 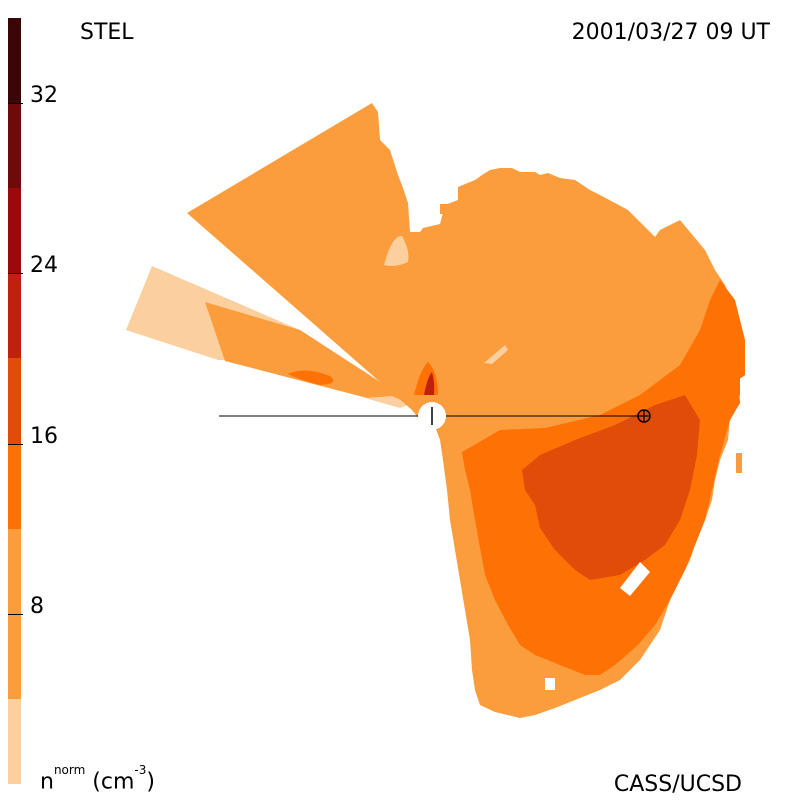 I want to click on density-region-high, so click(x=611, y=487).